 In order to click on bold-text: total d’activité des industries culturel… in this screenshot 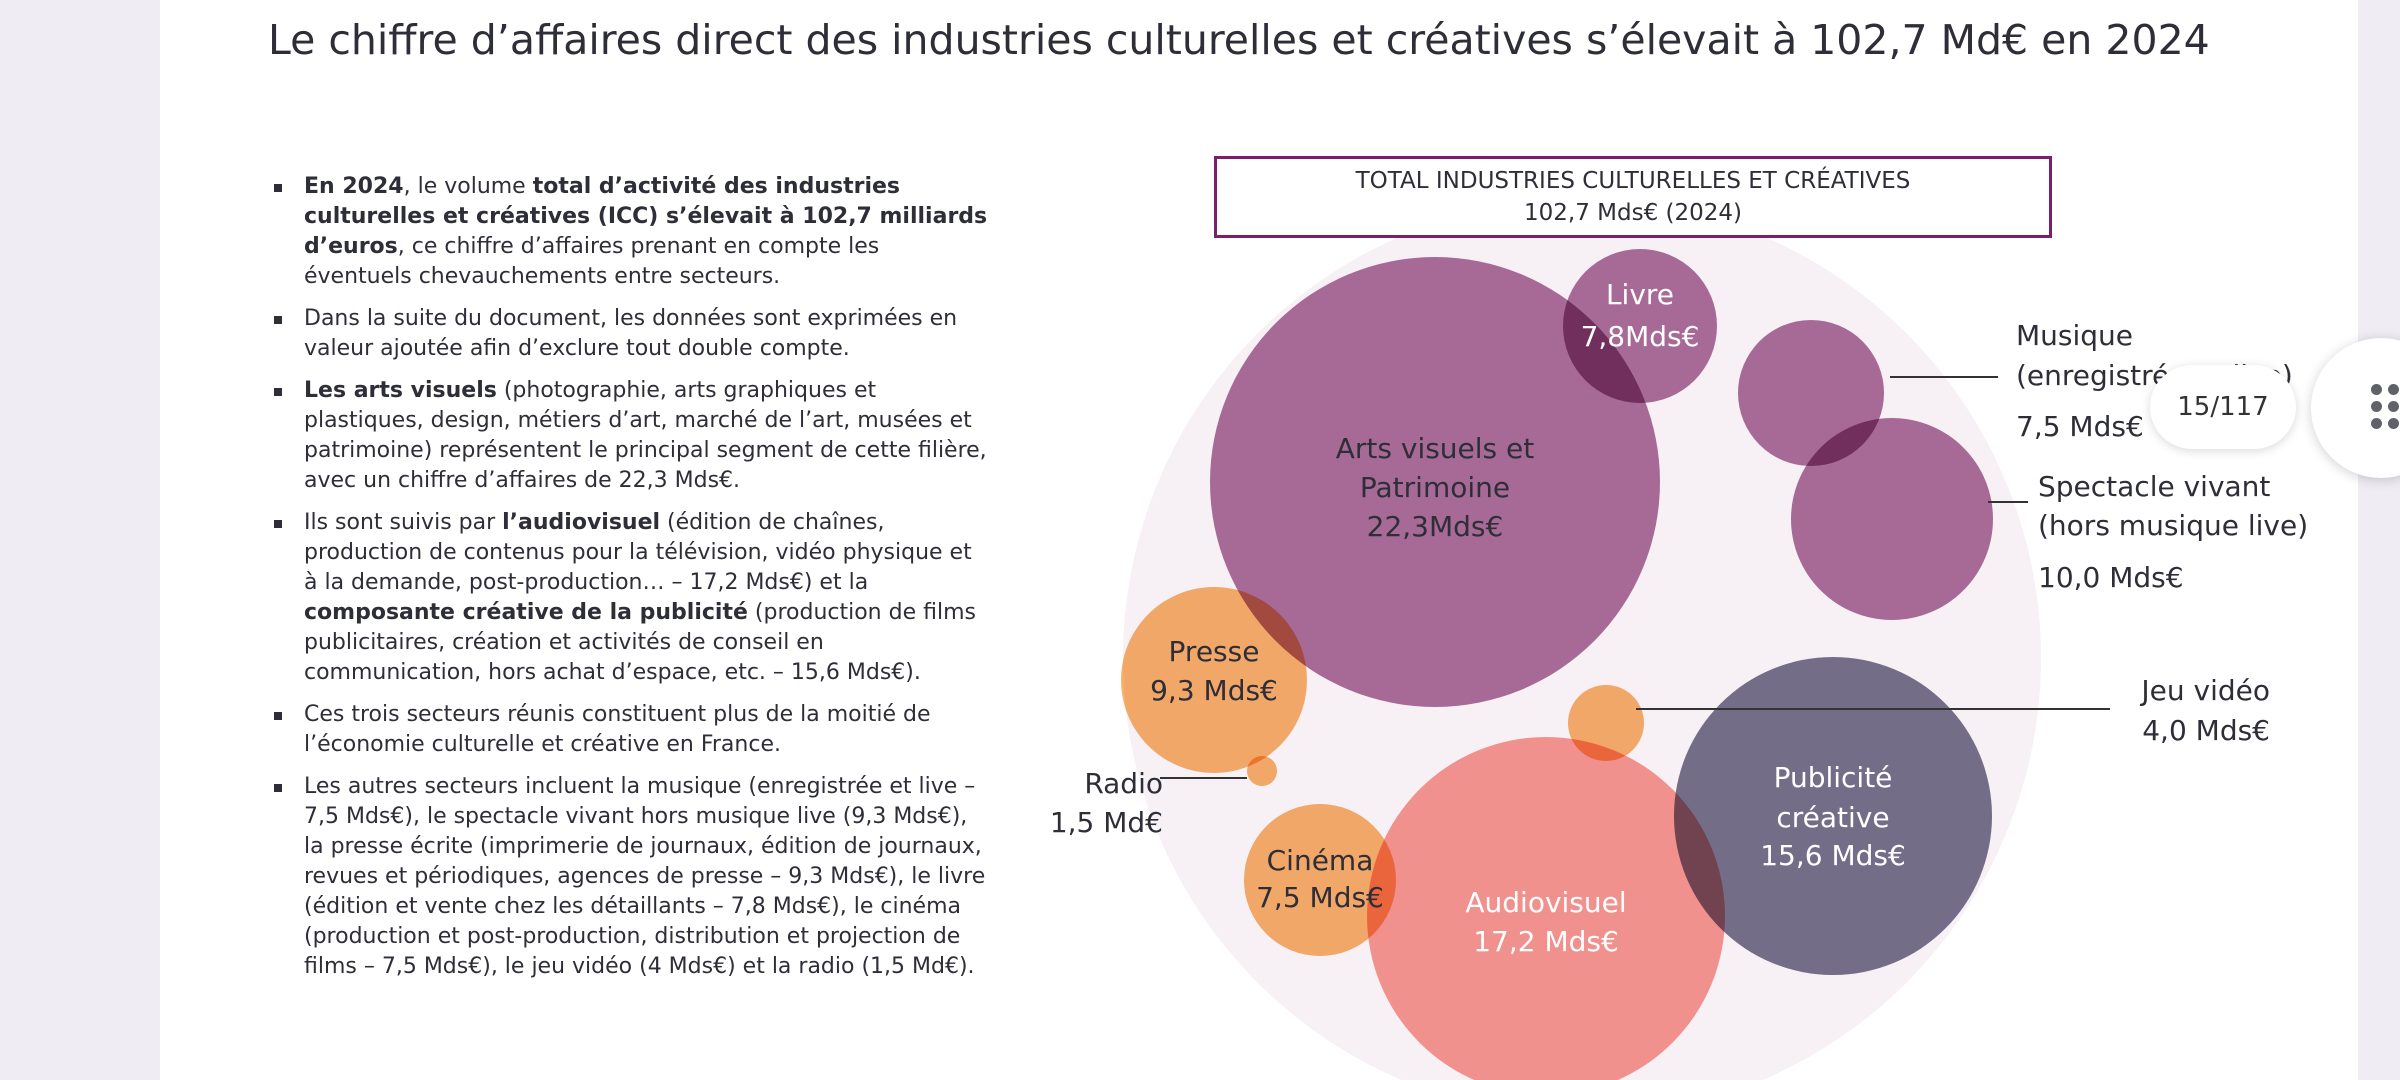, I will do `click(646, 216)`.